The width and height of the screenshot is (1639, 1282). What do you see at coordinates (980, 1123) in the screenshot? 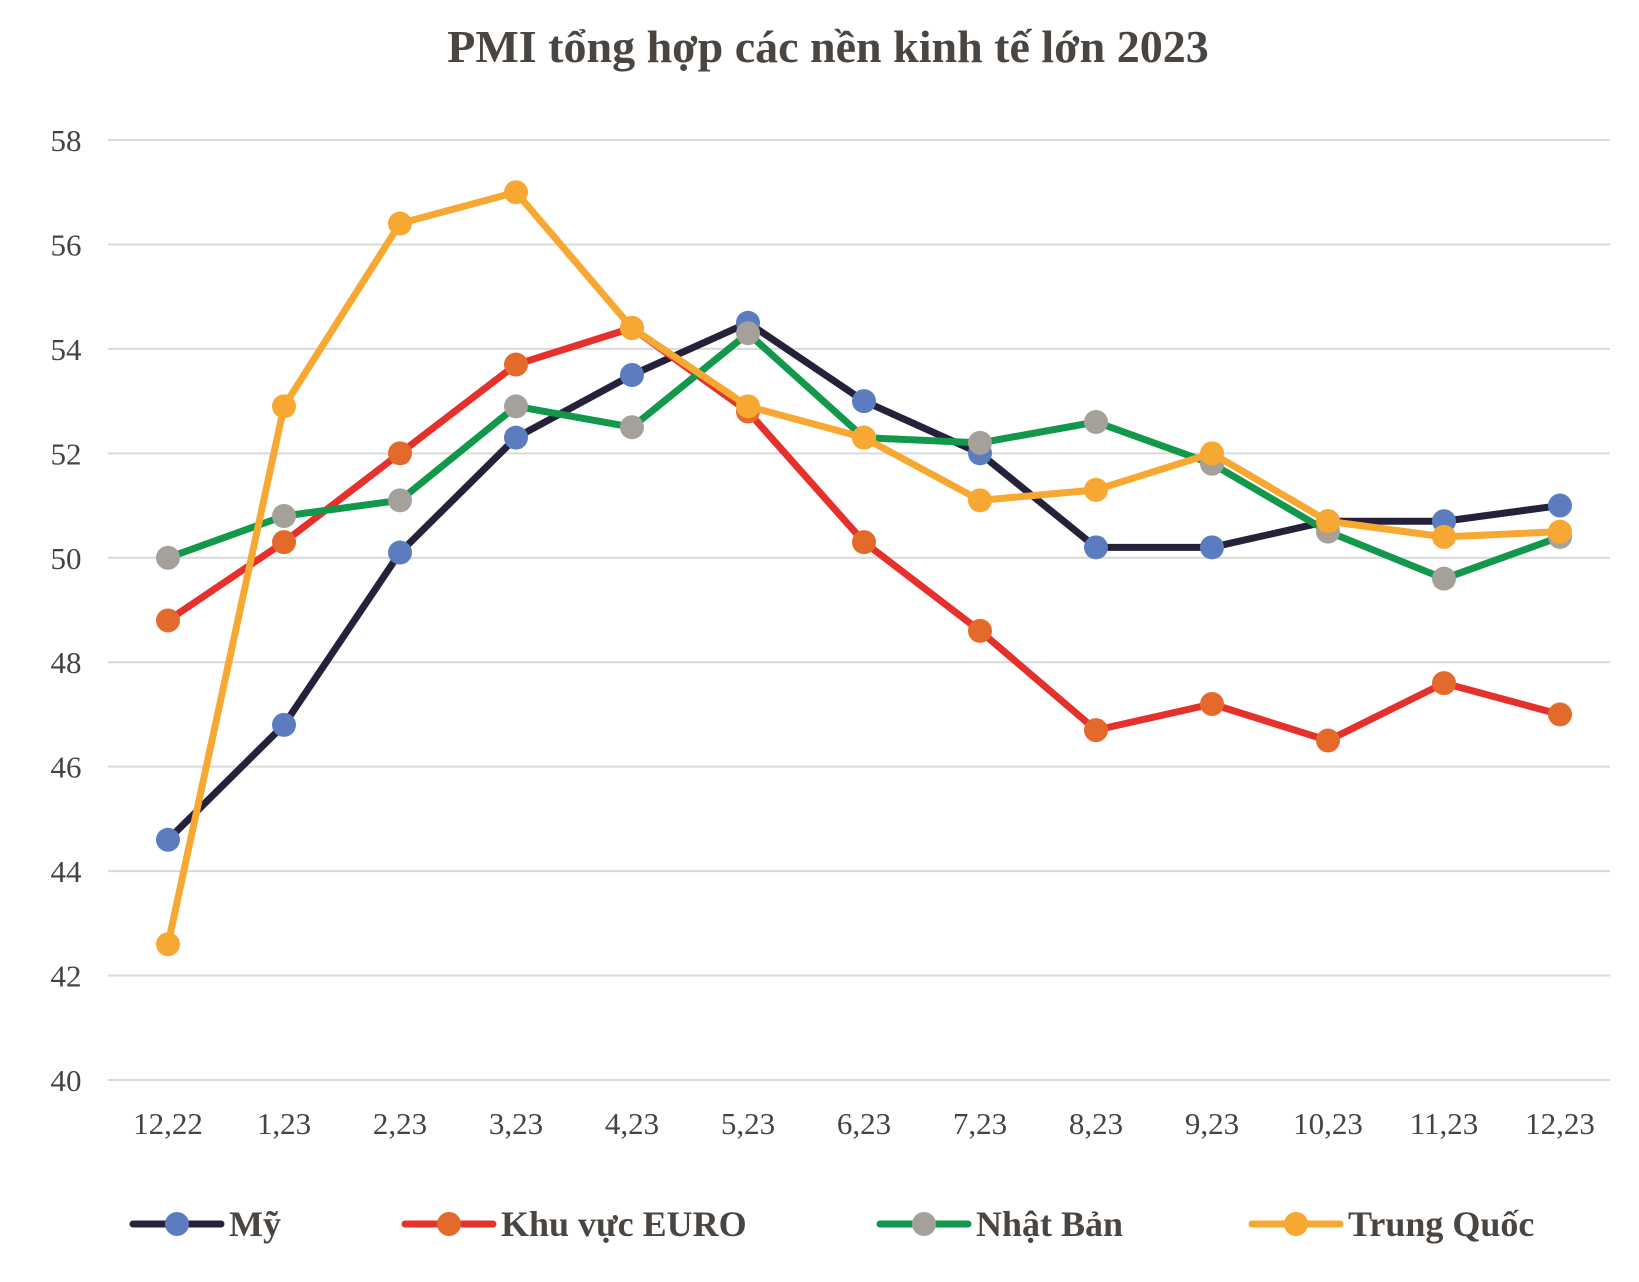
I see `x-tick-label: 7,23` at bounding box center [980, 1123].